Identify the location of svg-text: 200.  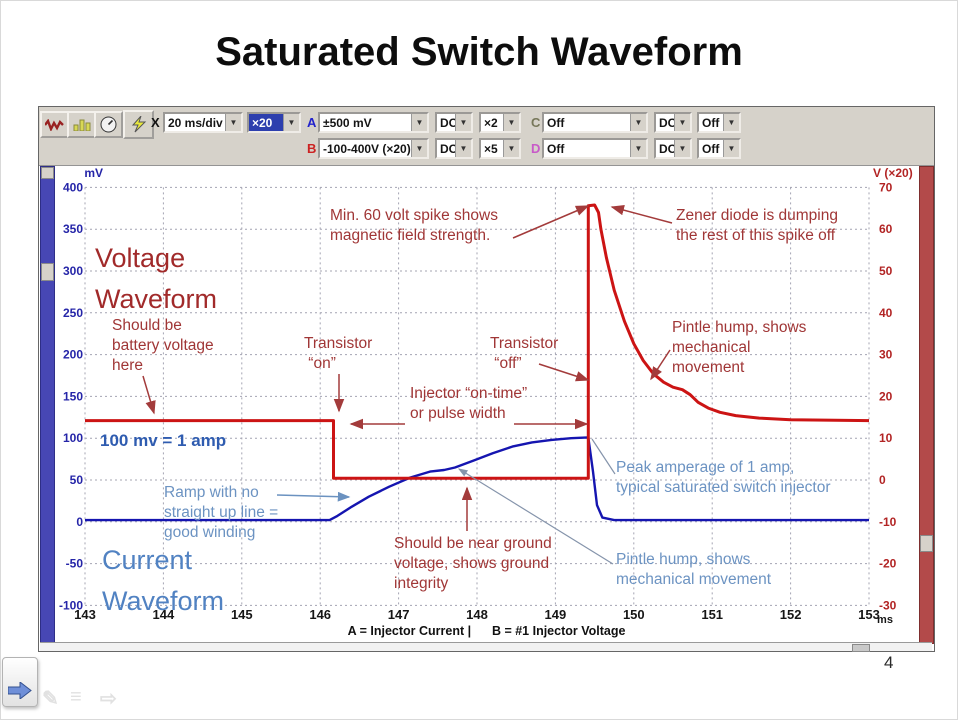
(73, 355).